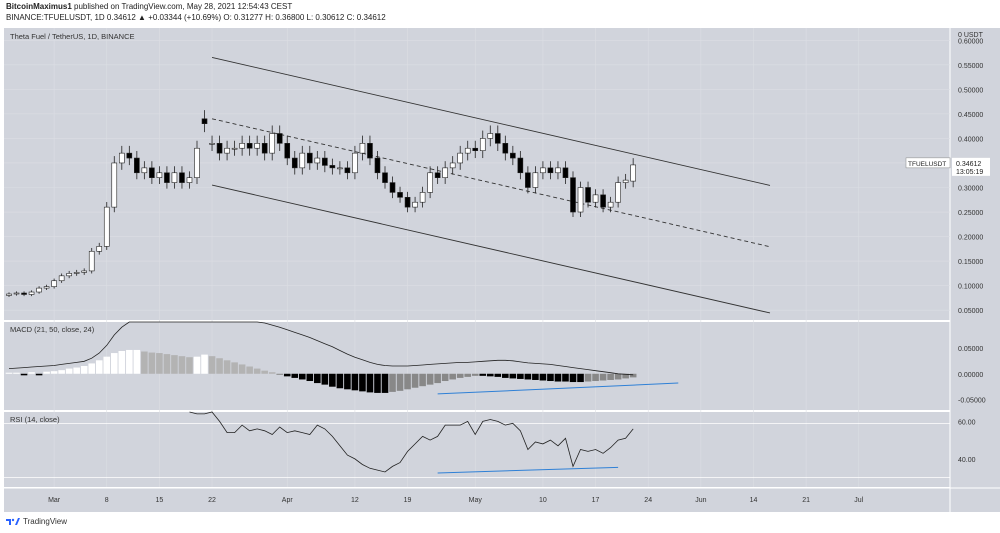 This screenshot has width=1000, height=533. What do you see at coordinates (45, 521) in the screenshot?
I see `tradingview-brand: TradingView` at bounding box center [45, 521].